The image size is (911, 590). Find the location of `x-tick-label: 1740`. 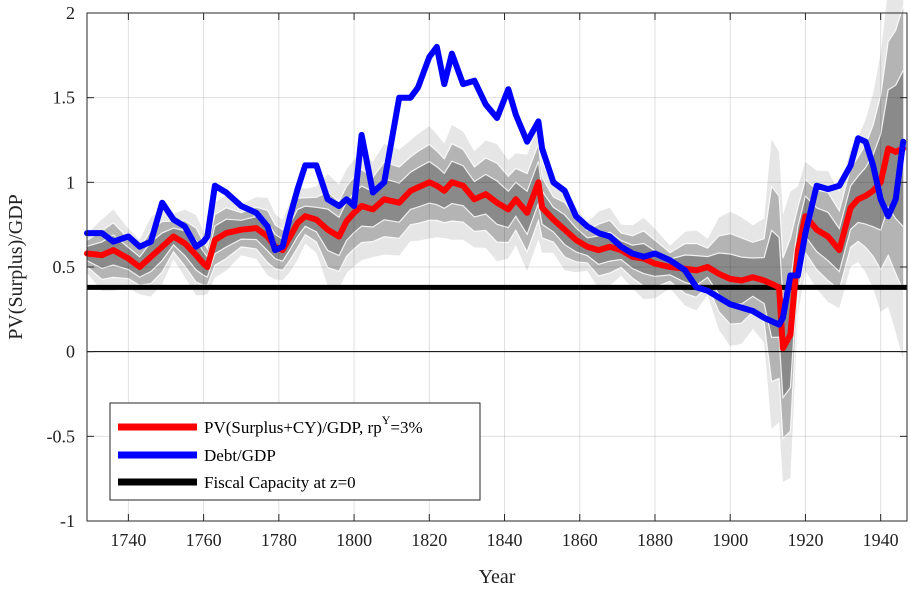

x-tick-label: 1740 is located at coordinates (128, 540).